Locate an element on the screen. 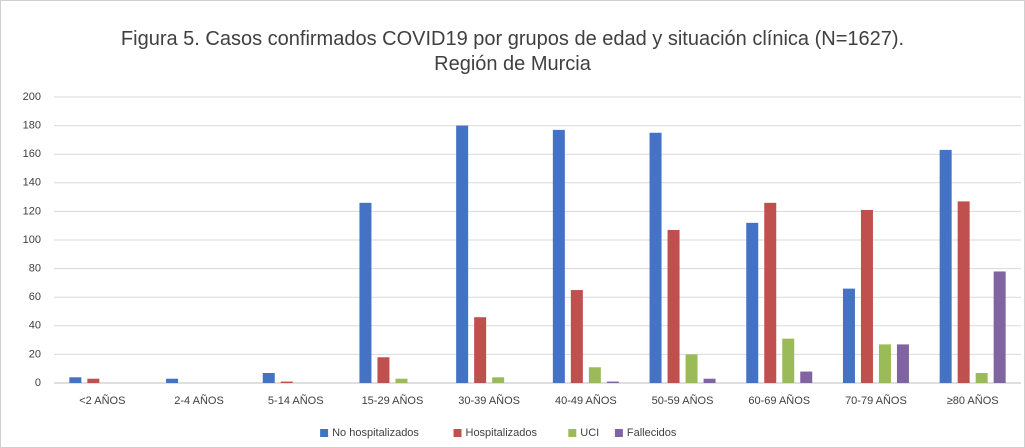 The image size is (1025, 448). legend-label: UCI is located at coordinates (589, 433).